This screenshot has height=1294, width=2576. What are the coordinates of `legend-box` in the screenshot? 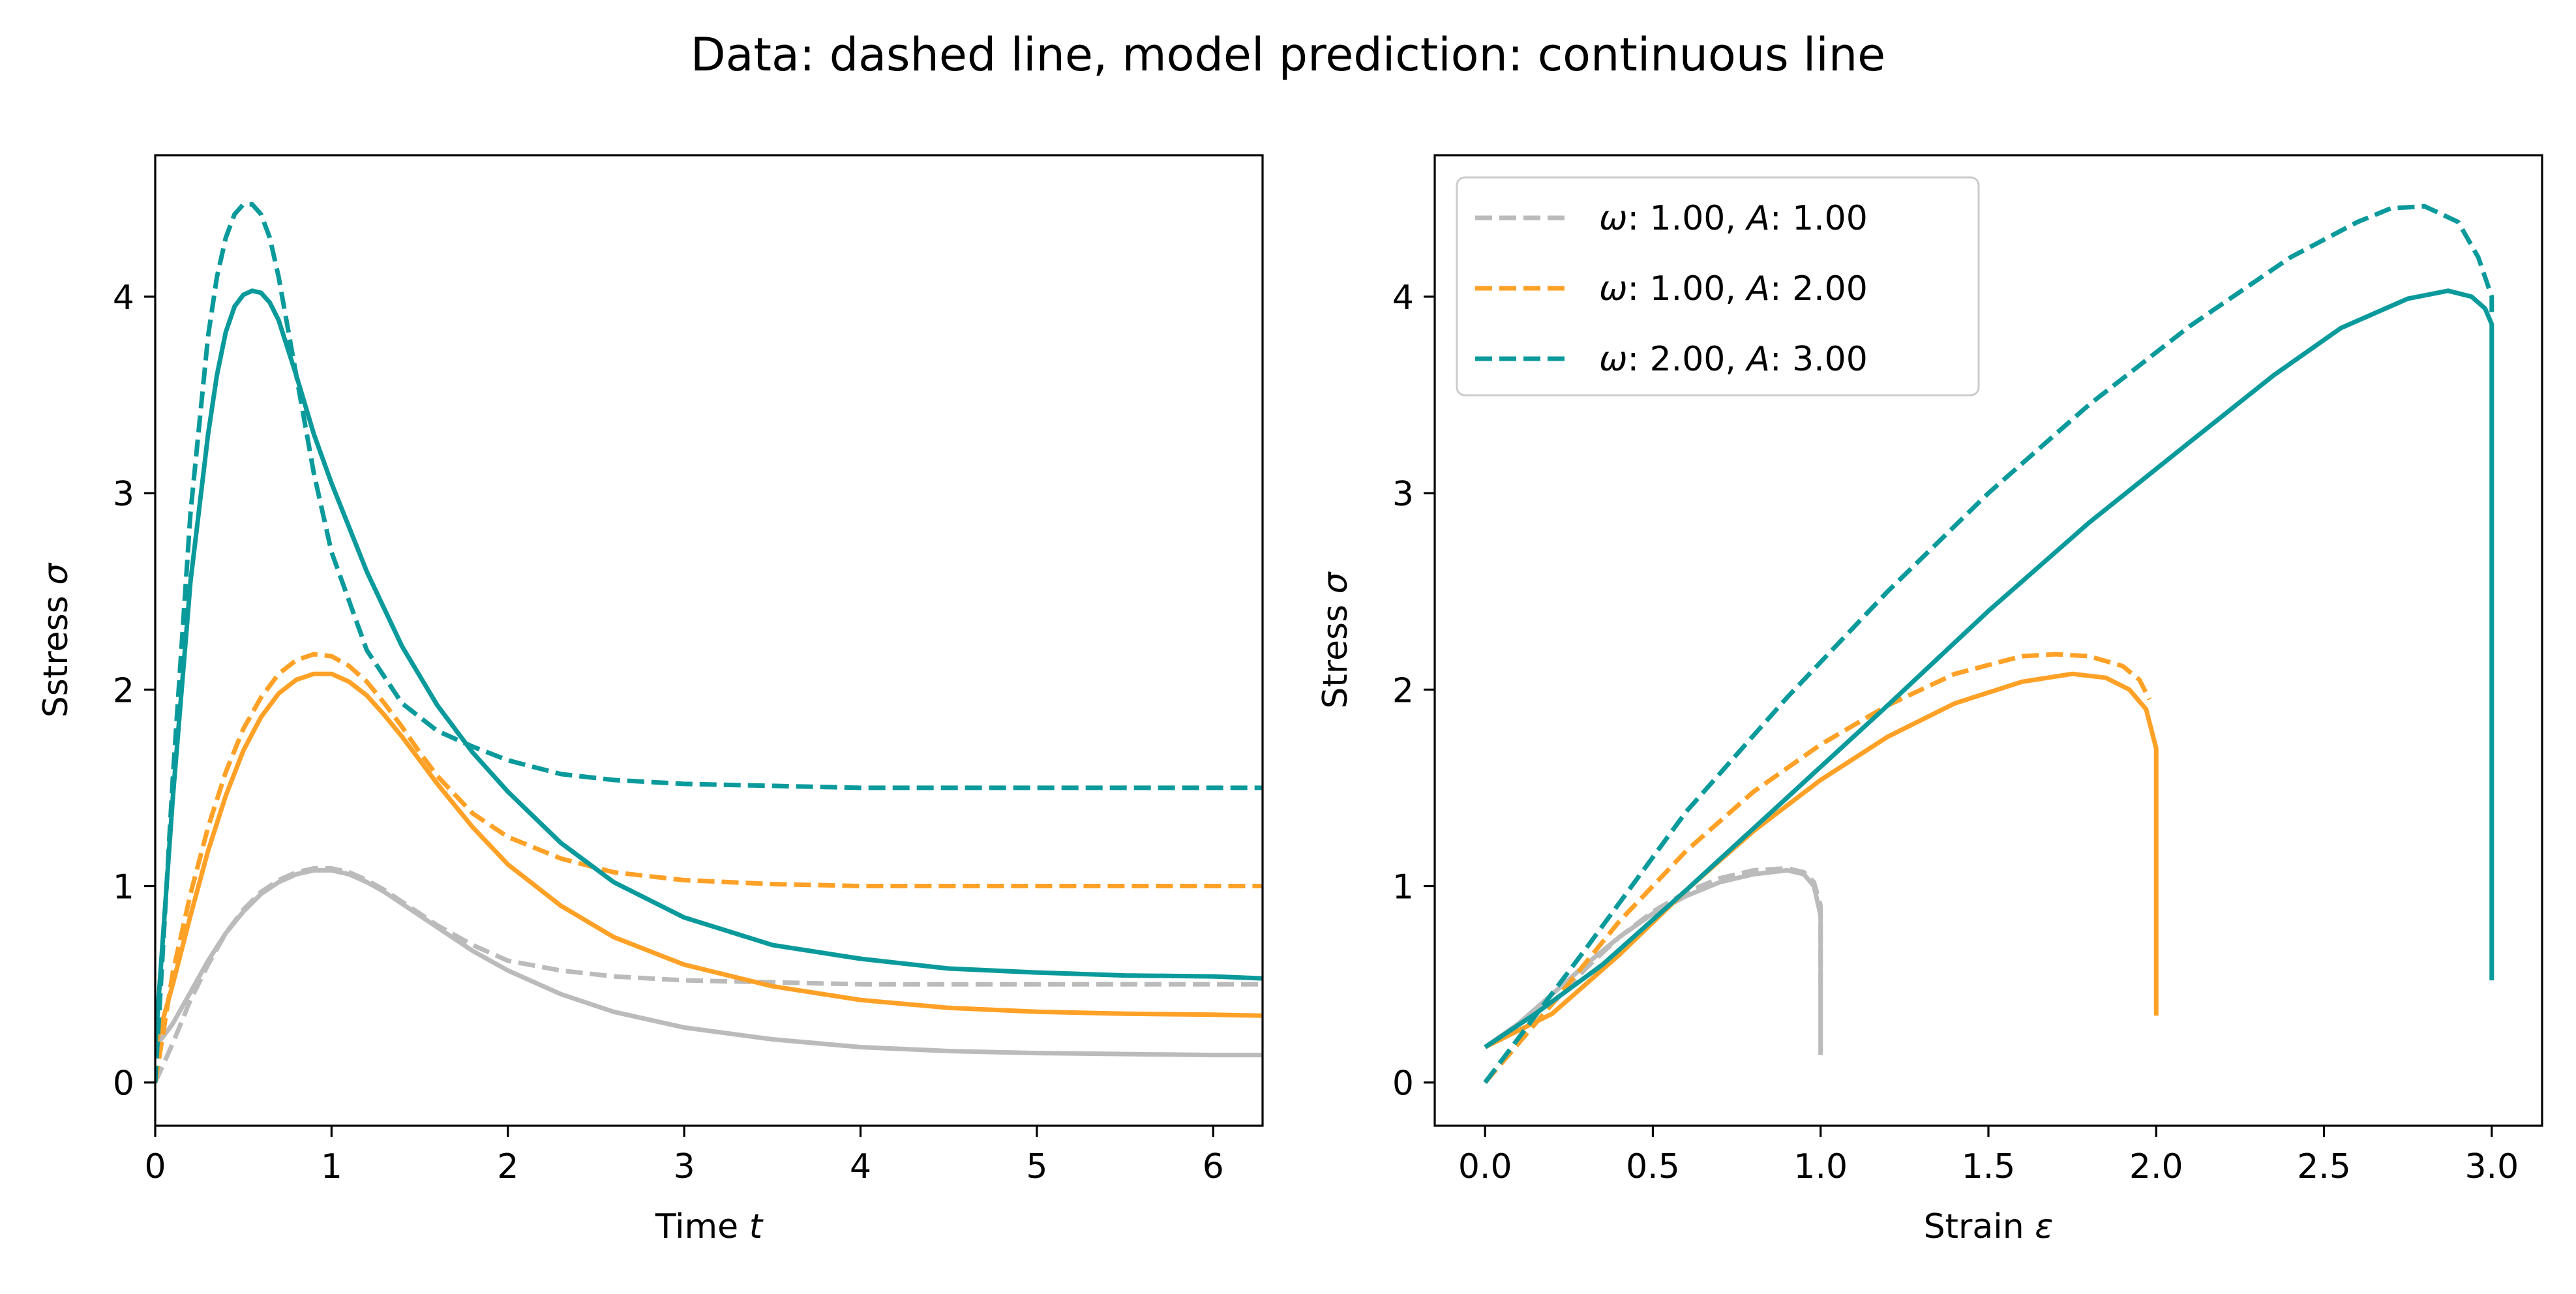 It's located at (1718, 286).